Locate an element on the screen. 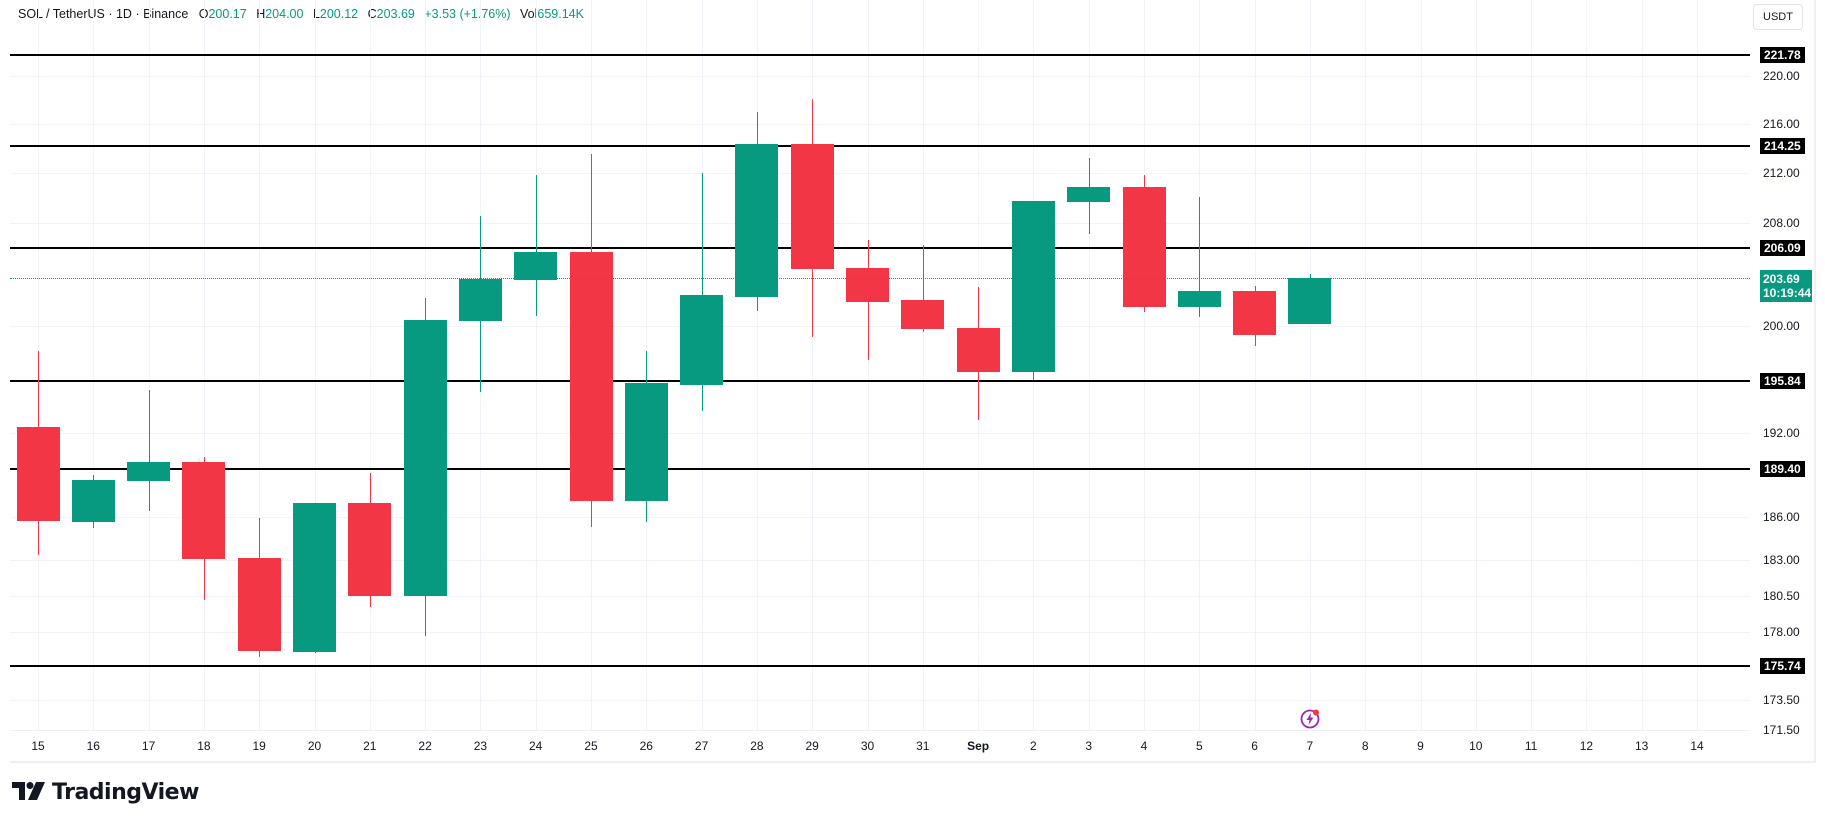 The width and height of the screenshot is (1825, 821). high-value: 204.00 is located at coordinates (284, 14).